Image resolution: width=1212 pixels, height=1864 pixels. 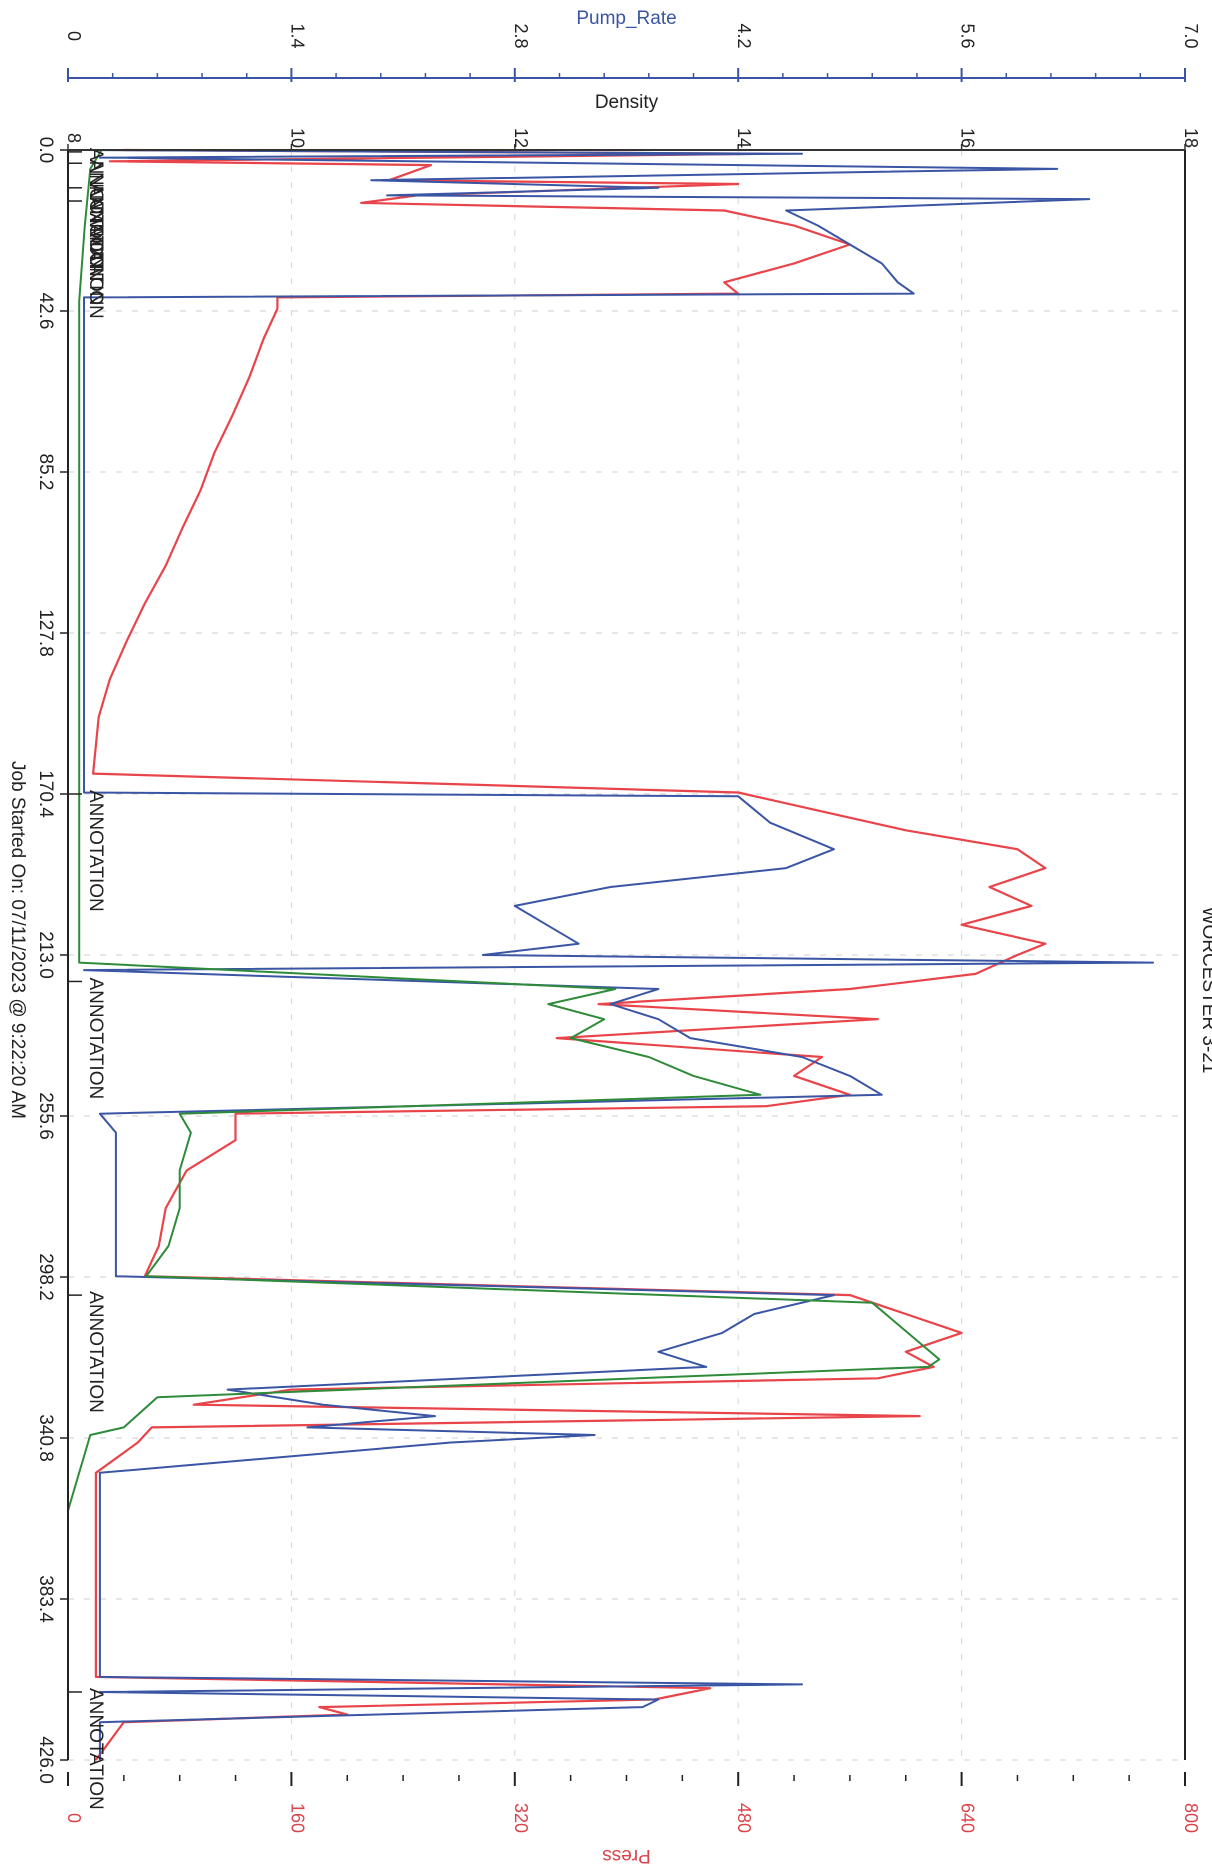 What do you see at coordinates (74, 1818) in the screenshot?
I see `press-tick-label: 0` at bounding box center [74, 1818].